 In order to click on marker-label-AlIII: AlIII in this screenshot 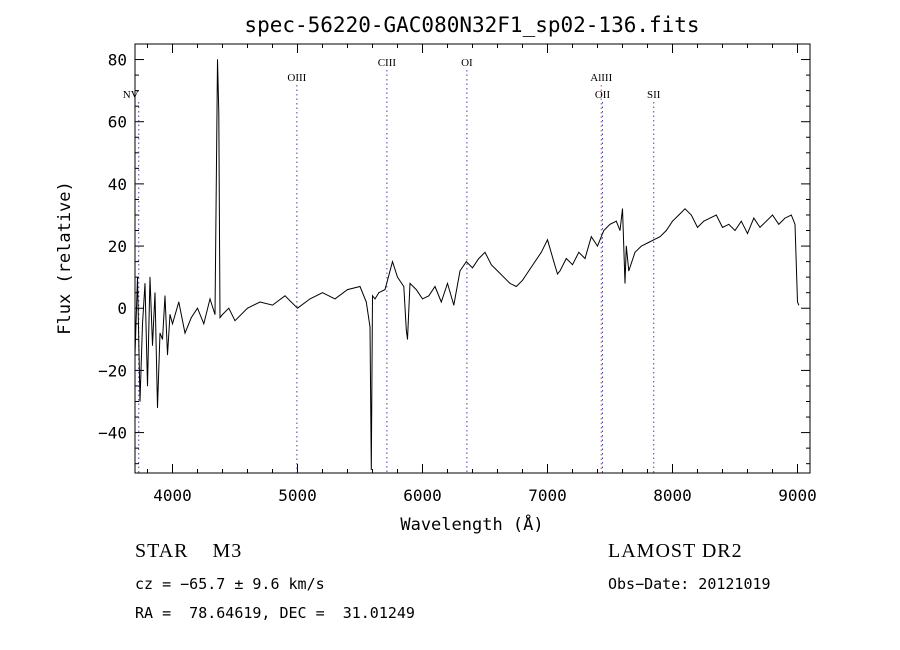, I will do `click(601, 78)`.